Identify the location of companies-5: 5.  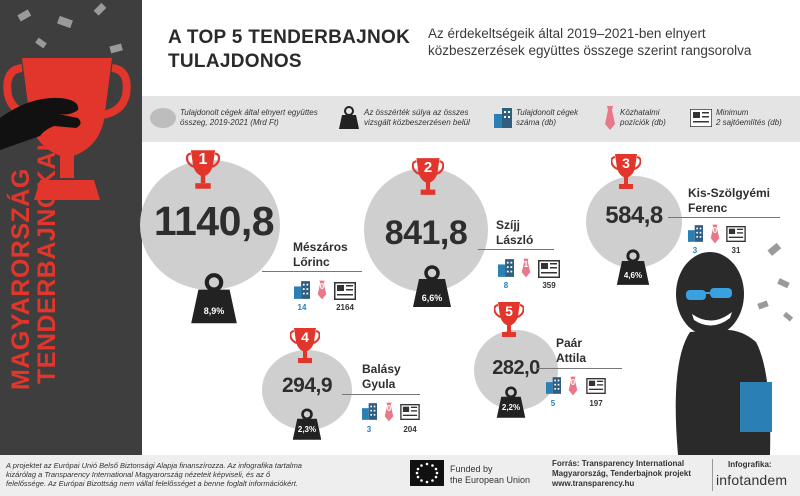
(553, 403).